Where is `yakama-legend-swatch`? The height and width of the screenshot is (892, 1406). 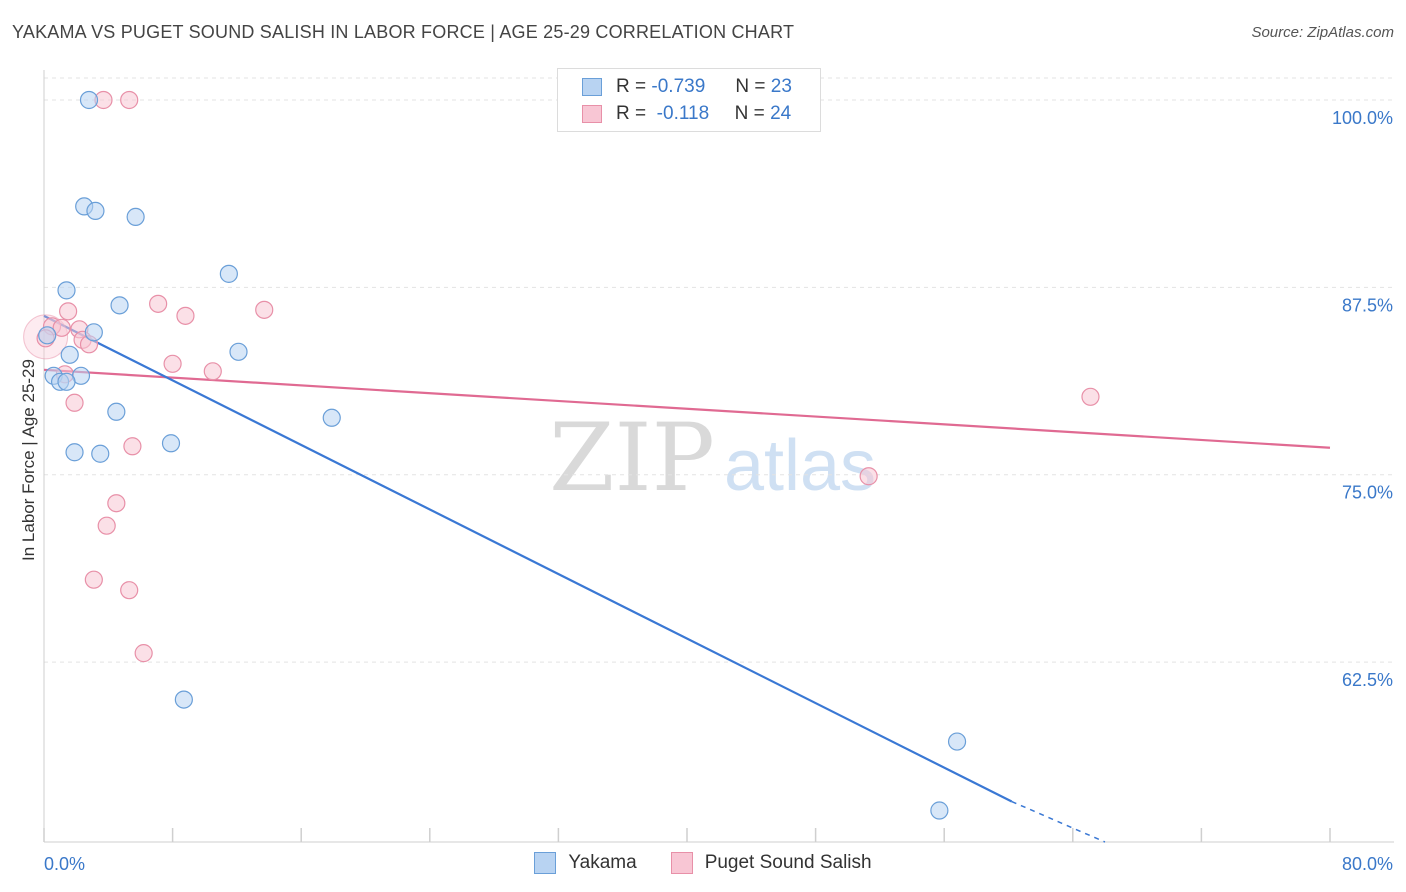
yakama-legend-swatch is located at coordinates (545, 863).